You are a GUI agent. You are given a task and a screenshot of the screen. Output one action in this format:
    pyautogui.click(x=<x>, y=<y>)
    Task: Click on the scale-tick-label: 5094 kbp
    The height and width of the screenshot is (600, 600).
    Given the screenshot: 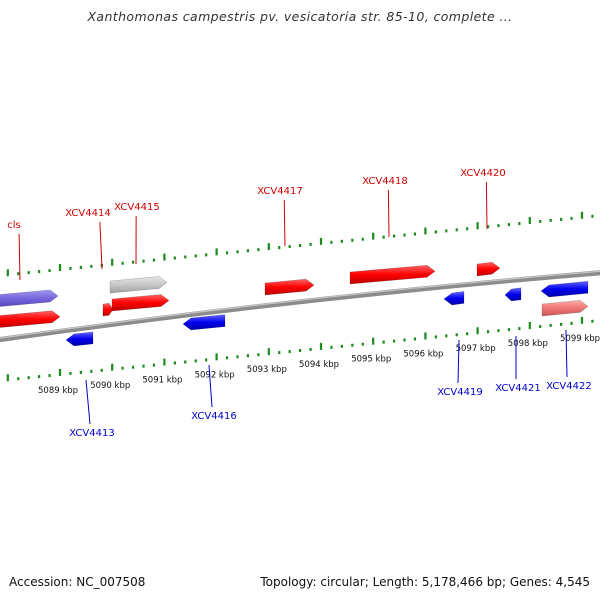 What is the action you would take?
    pyautogui.click(x=319, y=365)
    